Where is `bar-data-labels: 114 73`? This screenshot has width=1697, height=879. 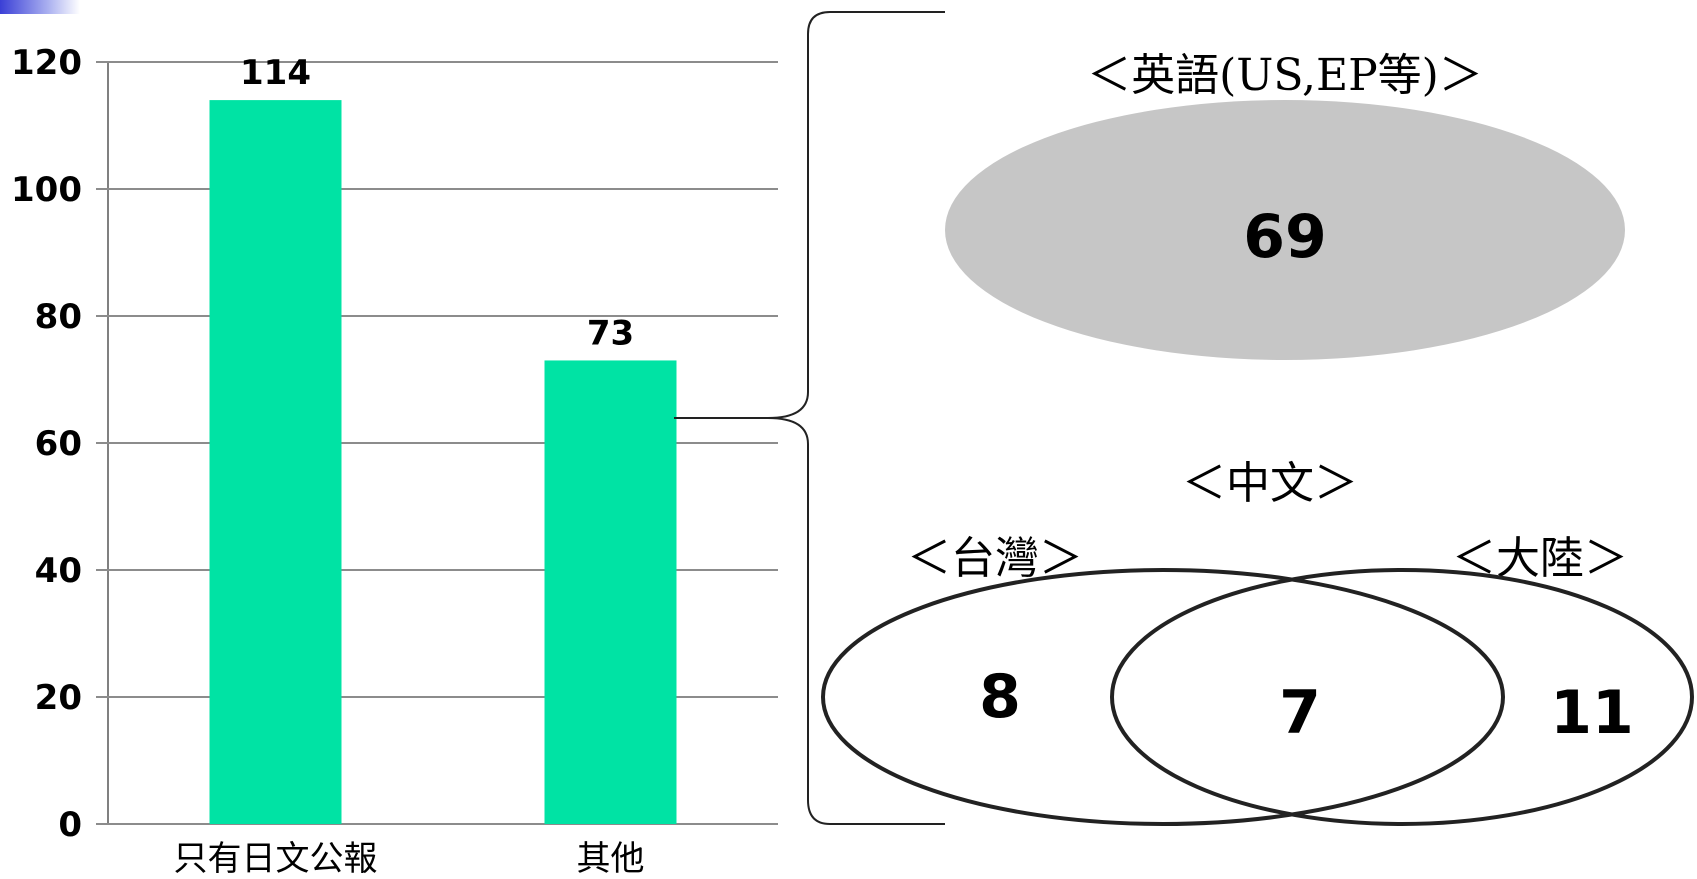
bar-data-labels: 114 73 is located at coordinates (437, 203).